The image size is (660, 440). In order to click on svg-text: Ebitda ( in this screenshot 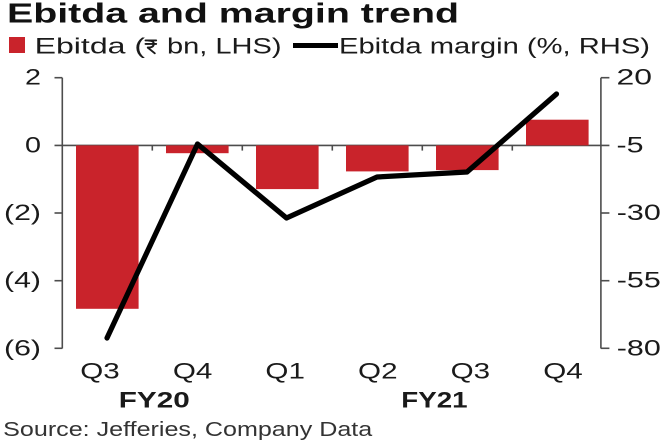, I will do `click(90, 45)`.